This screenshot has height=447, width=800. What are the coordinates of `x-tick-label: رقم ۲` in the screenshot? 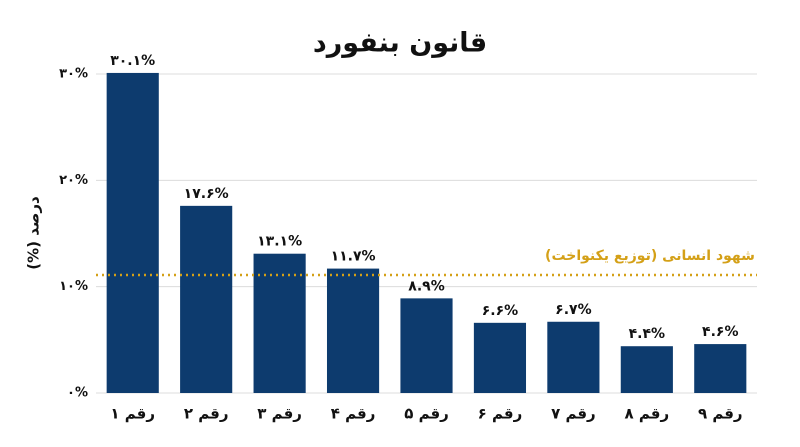 It's located at (206, 414).